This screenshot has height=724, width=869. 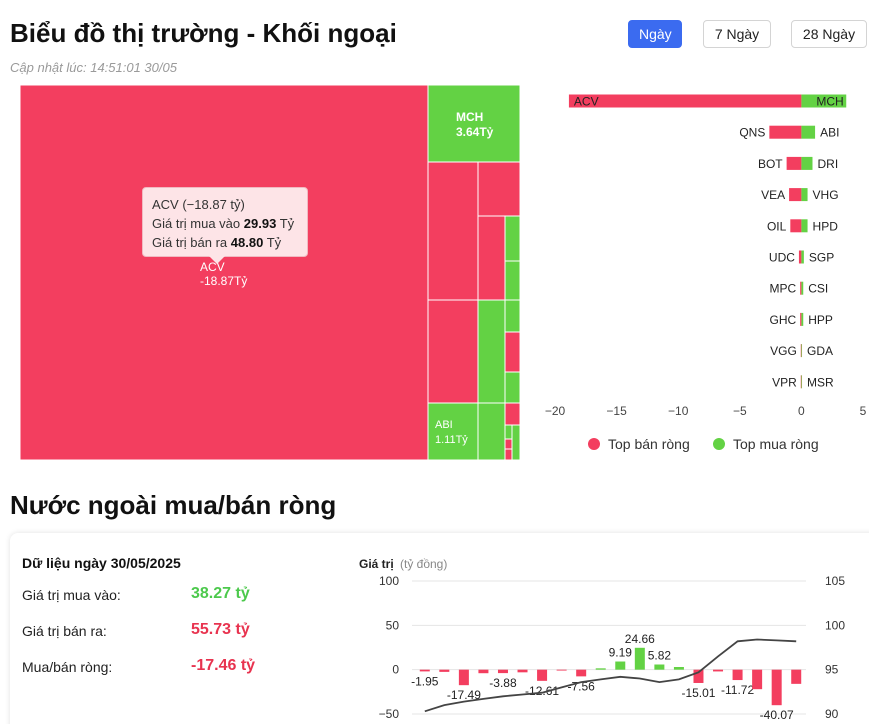 What do you see at coordinates (475, 132) in the screenshot?
I see `treemap-label-mch-value: 3.64Tỷ` at bounding box center [475, 132].